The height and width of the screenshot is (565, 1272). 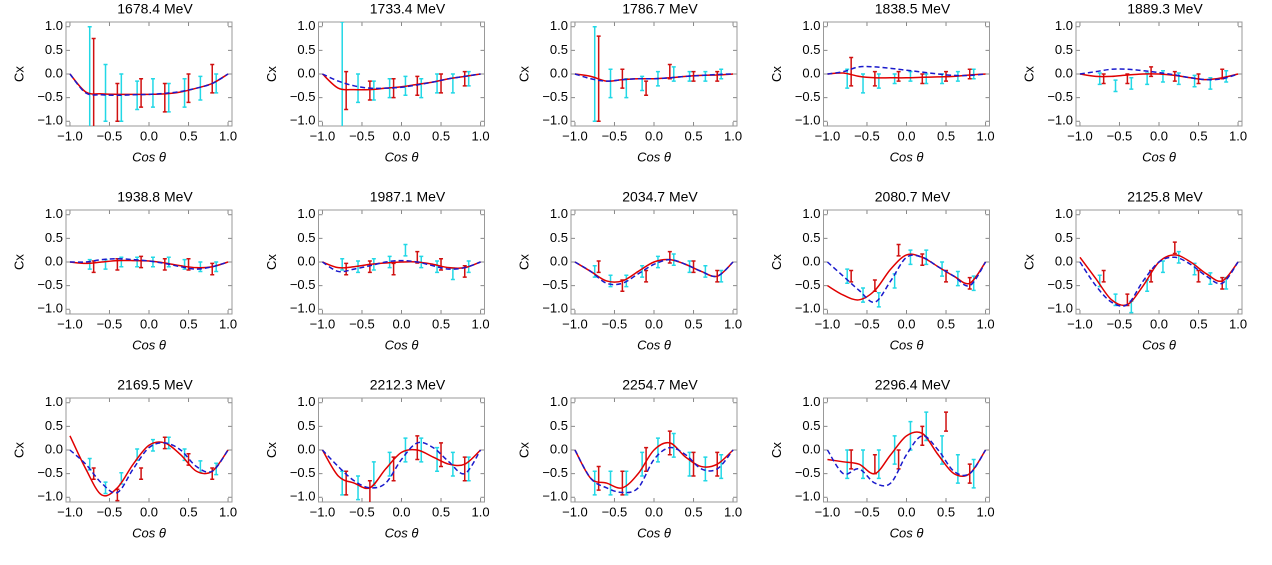 I want to click on panel-title: 2212.3 MeV, so click(x=408, y=385).